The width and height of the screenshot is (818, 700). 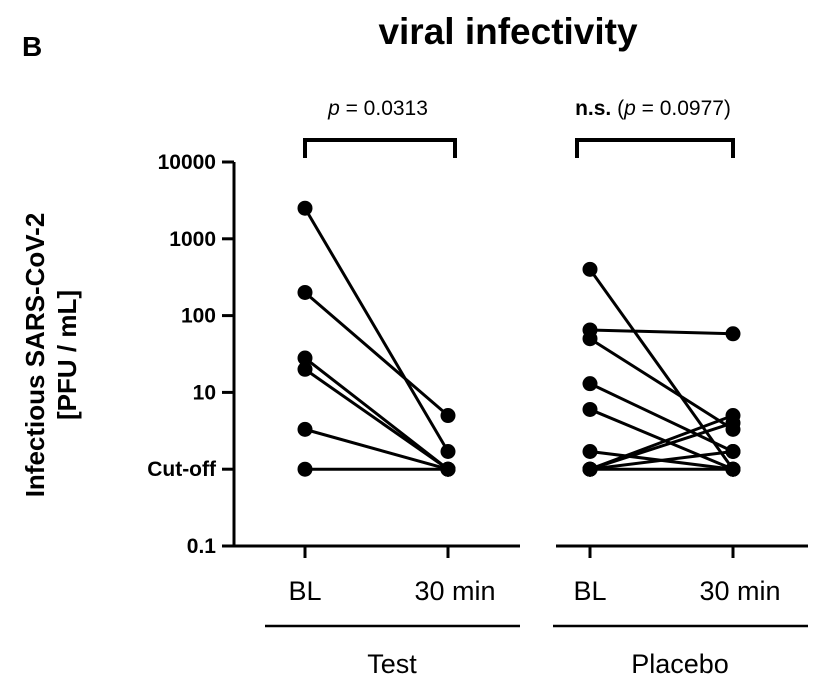 What do you see at coordinates (590, 384) in the screenshot?
I see `point-1-3-bl` at bounding box center [590, 384].